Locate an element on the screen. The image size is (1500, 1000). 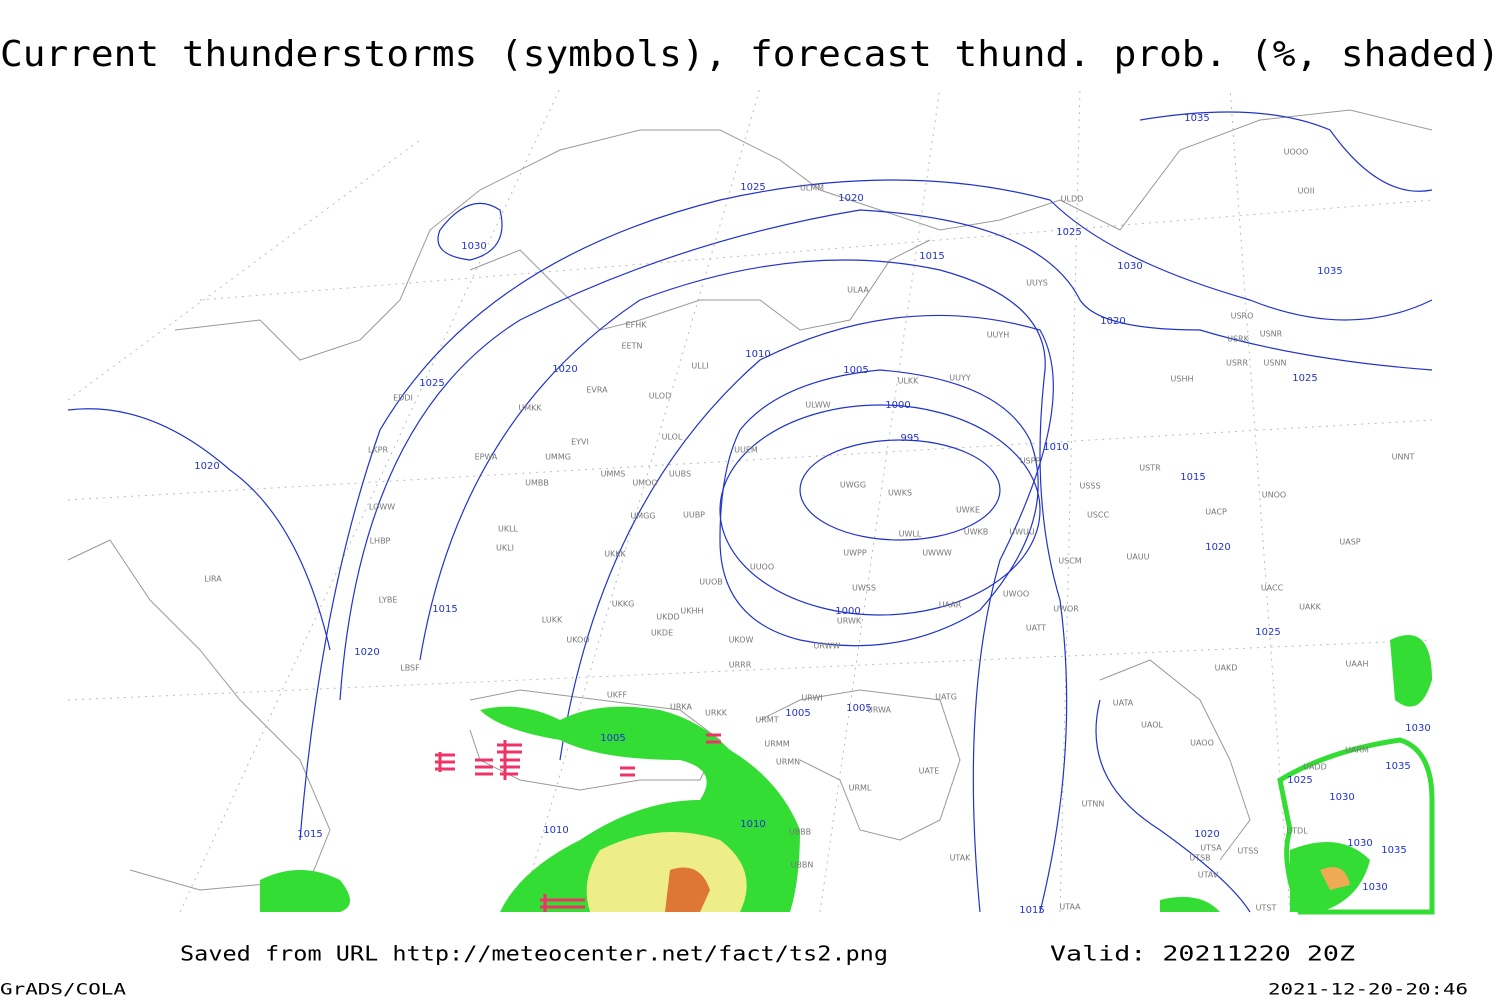
station-label: UKFF is located at coordinates (617, 695).